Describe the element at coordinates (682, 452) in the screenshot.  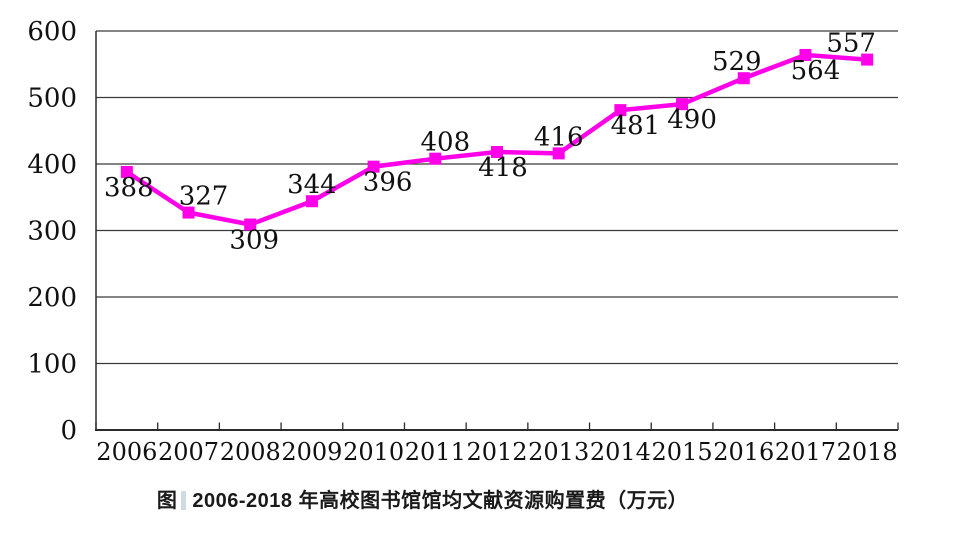
I see `x-tick-label: 2015` at that location.